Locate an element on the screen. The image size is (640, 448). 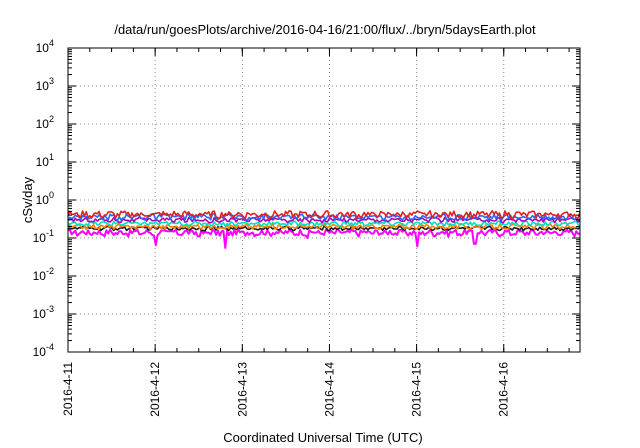
x-tick-label: 2016-4-15 is located at coordinates (417, 389).